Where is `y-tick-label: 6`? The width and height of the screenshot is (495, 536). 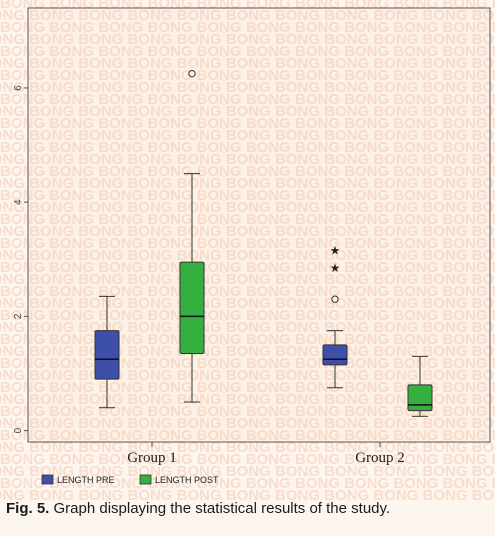 y-tick-label: 6 is located at coordinates (18, 88).